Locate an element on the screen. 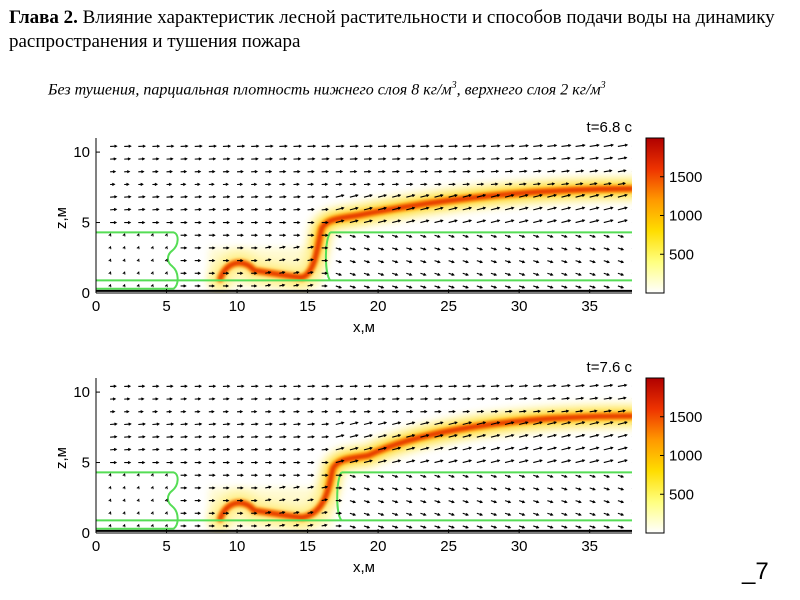 Image resolution: width=800 pixels, height=600 pixels. x-tick-label: 35 is located at coordinates (589, 306).